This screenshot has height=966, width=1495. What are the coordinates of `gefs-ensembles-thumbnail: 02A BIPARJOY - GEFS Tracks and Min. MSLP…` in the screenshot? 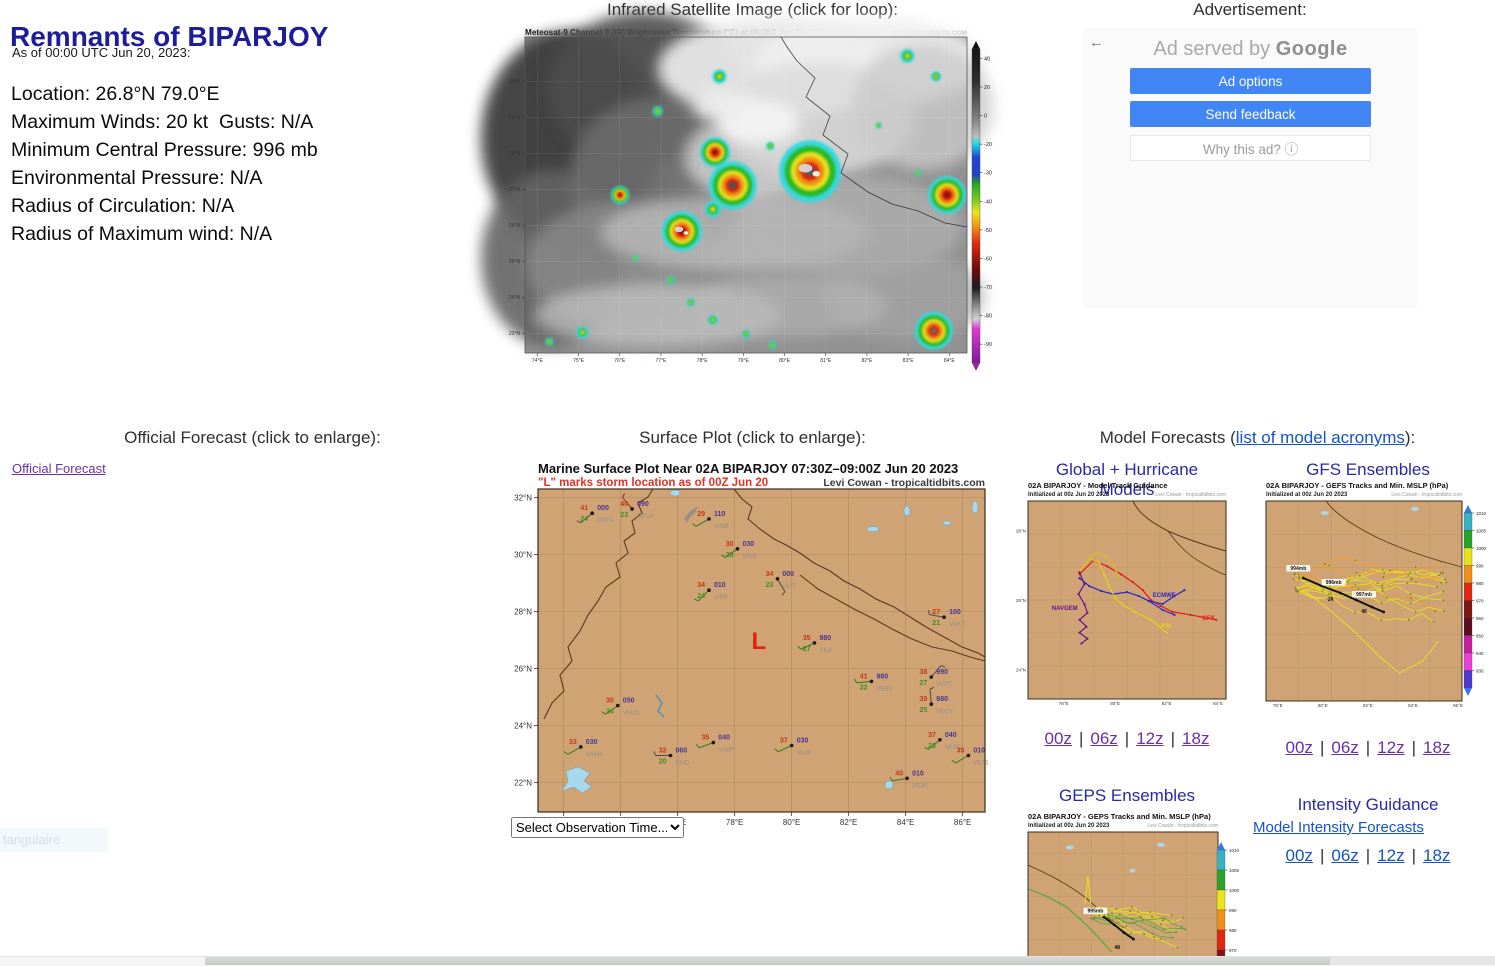 It's located at (1364, 594).